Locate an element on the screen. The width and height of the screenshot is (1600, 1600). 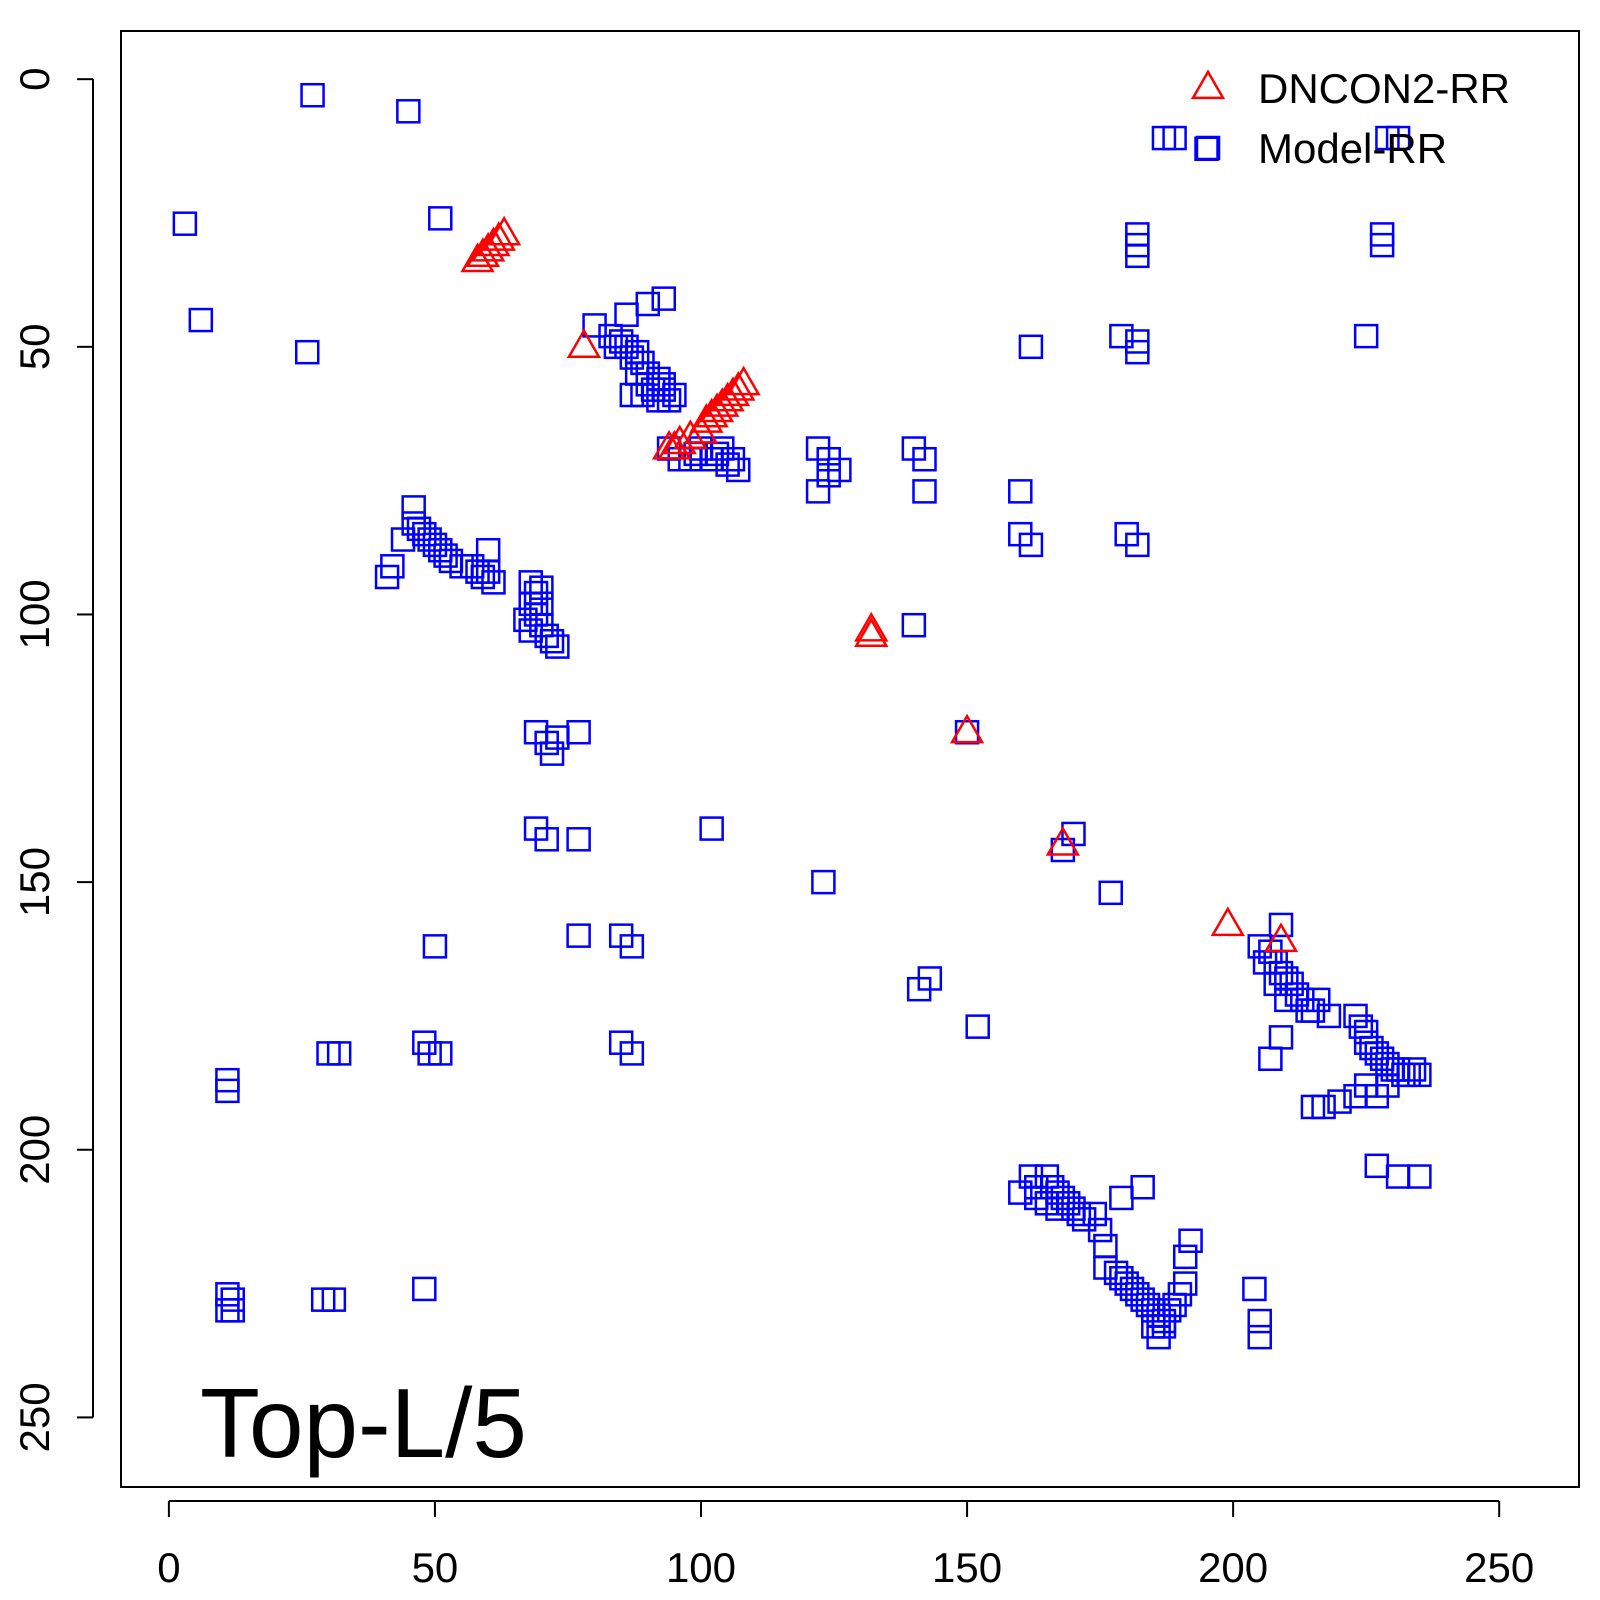
x-axis: 0 50 100 150 200 250 is located at coordinates (845, 1545).